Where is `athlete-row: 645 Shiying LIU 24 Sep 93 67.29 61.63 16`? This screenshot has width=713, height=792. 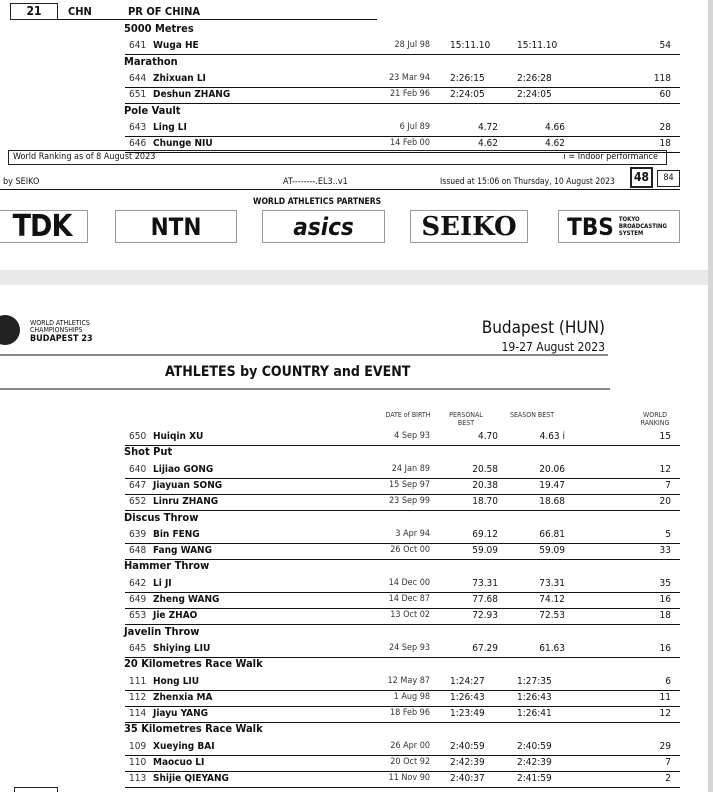
athlete-row: 645 Shiying LIU 24 Sep 93 67.29 61.63 16 is located at coordinates (402, 649).